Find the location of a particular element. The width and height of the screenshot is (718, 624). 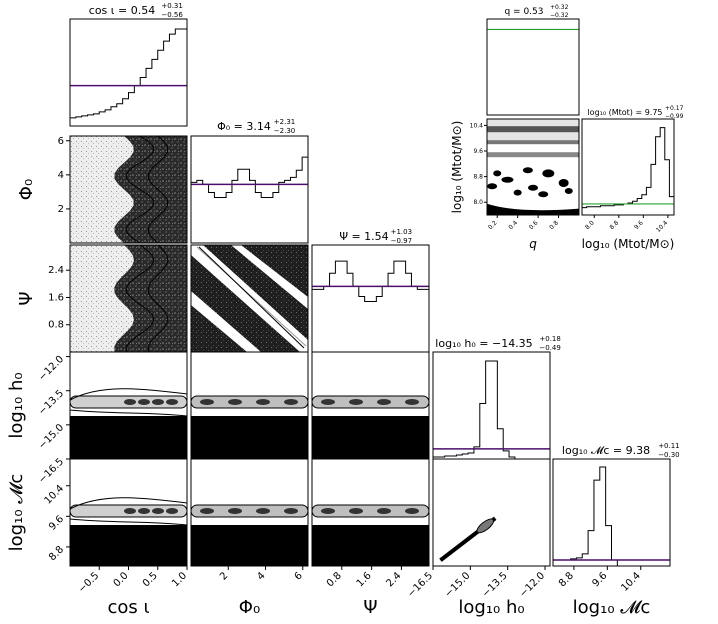

y-tick-label-1: 4 is located at coordinates (61, 175).